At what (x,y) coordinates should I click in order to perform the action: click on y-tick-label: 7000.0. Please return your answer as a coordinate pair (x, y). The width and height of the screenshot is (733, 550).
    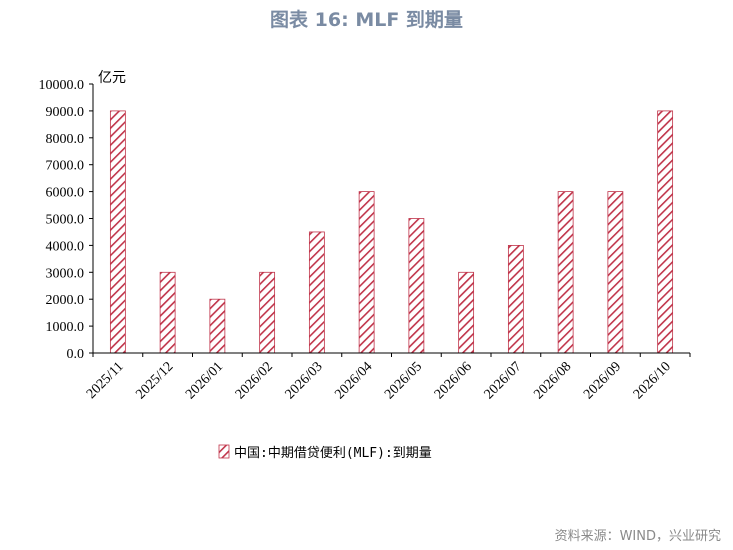
    Looking at the image, I should click on (65, 166).